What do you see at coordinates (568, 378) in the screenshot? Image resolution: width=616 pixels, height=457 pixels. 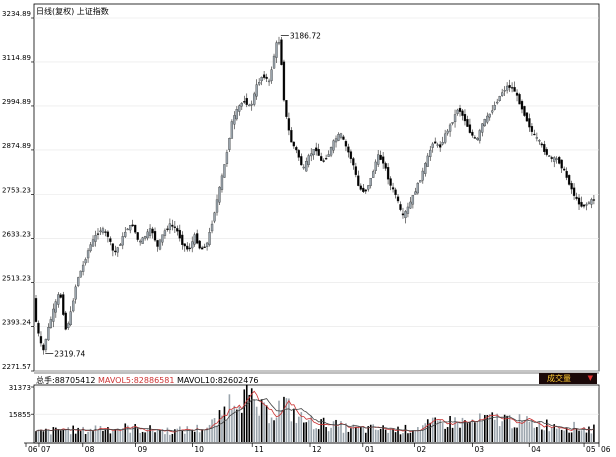 I see `volume-indicator-selector: 成交量 ▼` at bounding box center [568, 378].